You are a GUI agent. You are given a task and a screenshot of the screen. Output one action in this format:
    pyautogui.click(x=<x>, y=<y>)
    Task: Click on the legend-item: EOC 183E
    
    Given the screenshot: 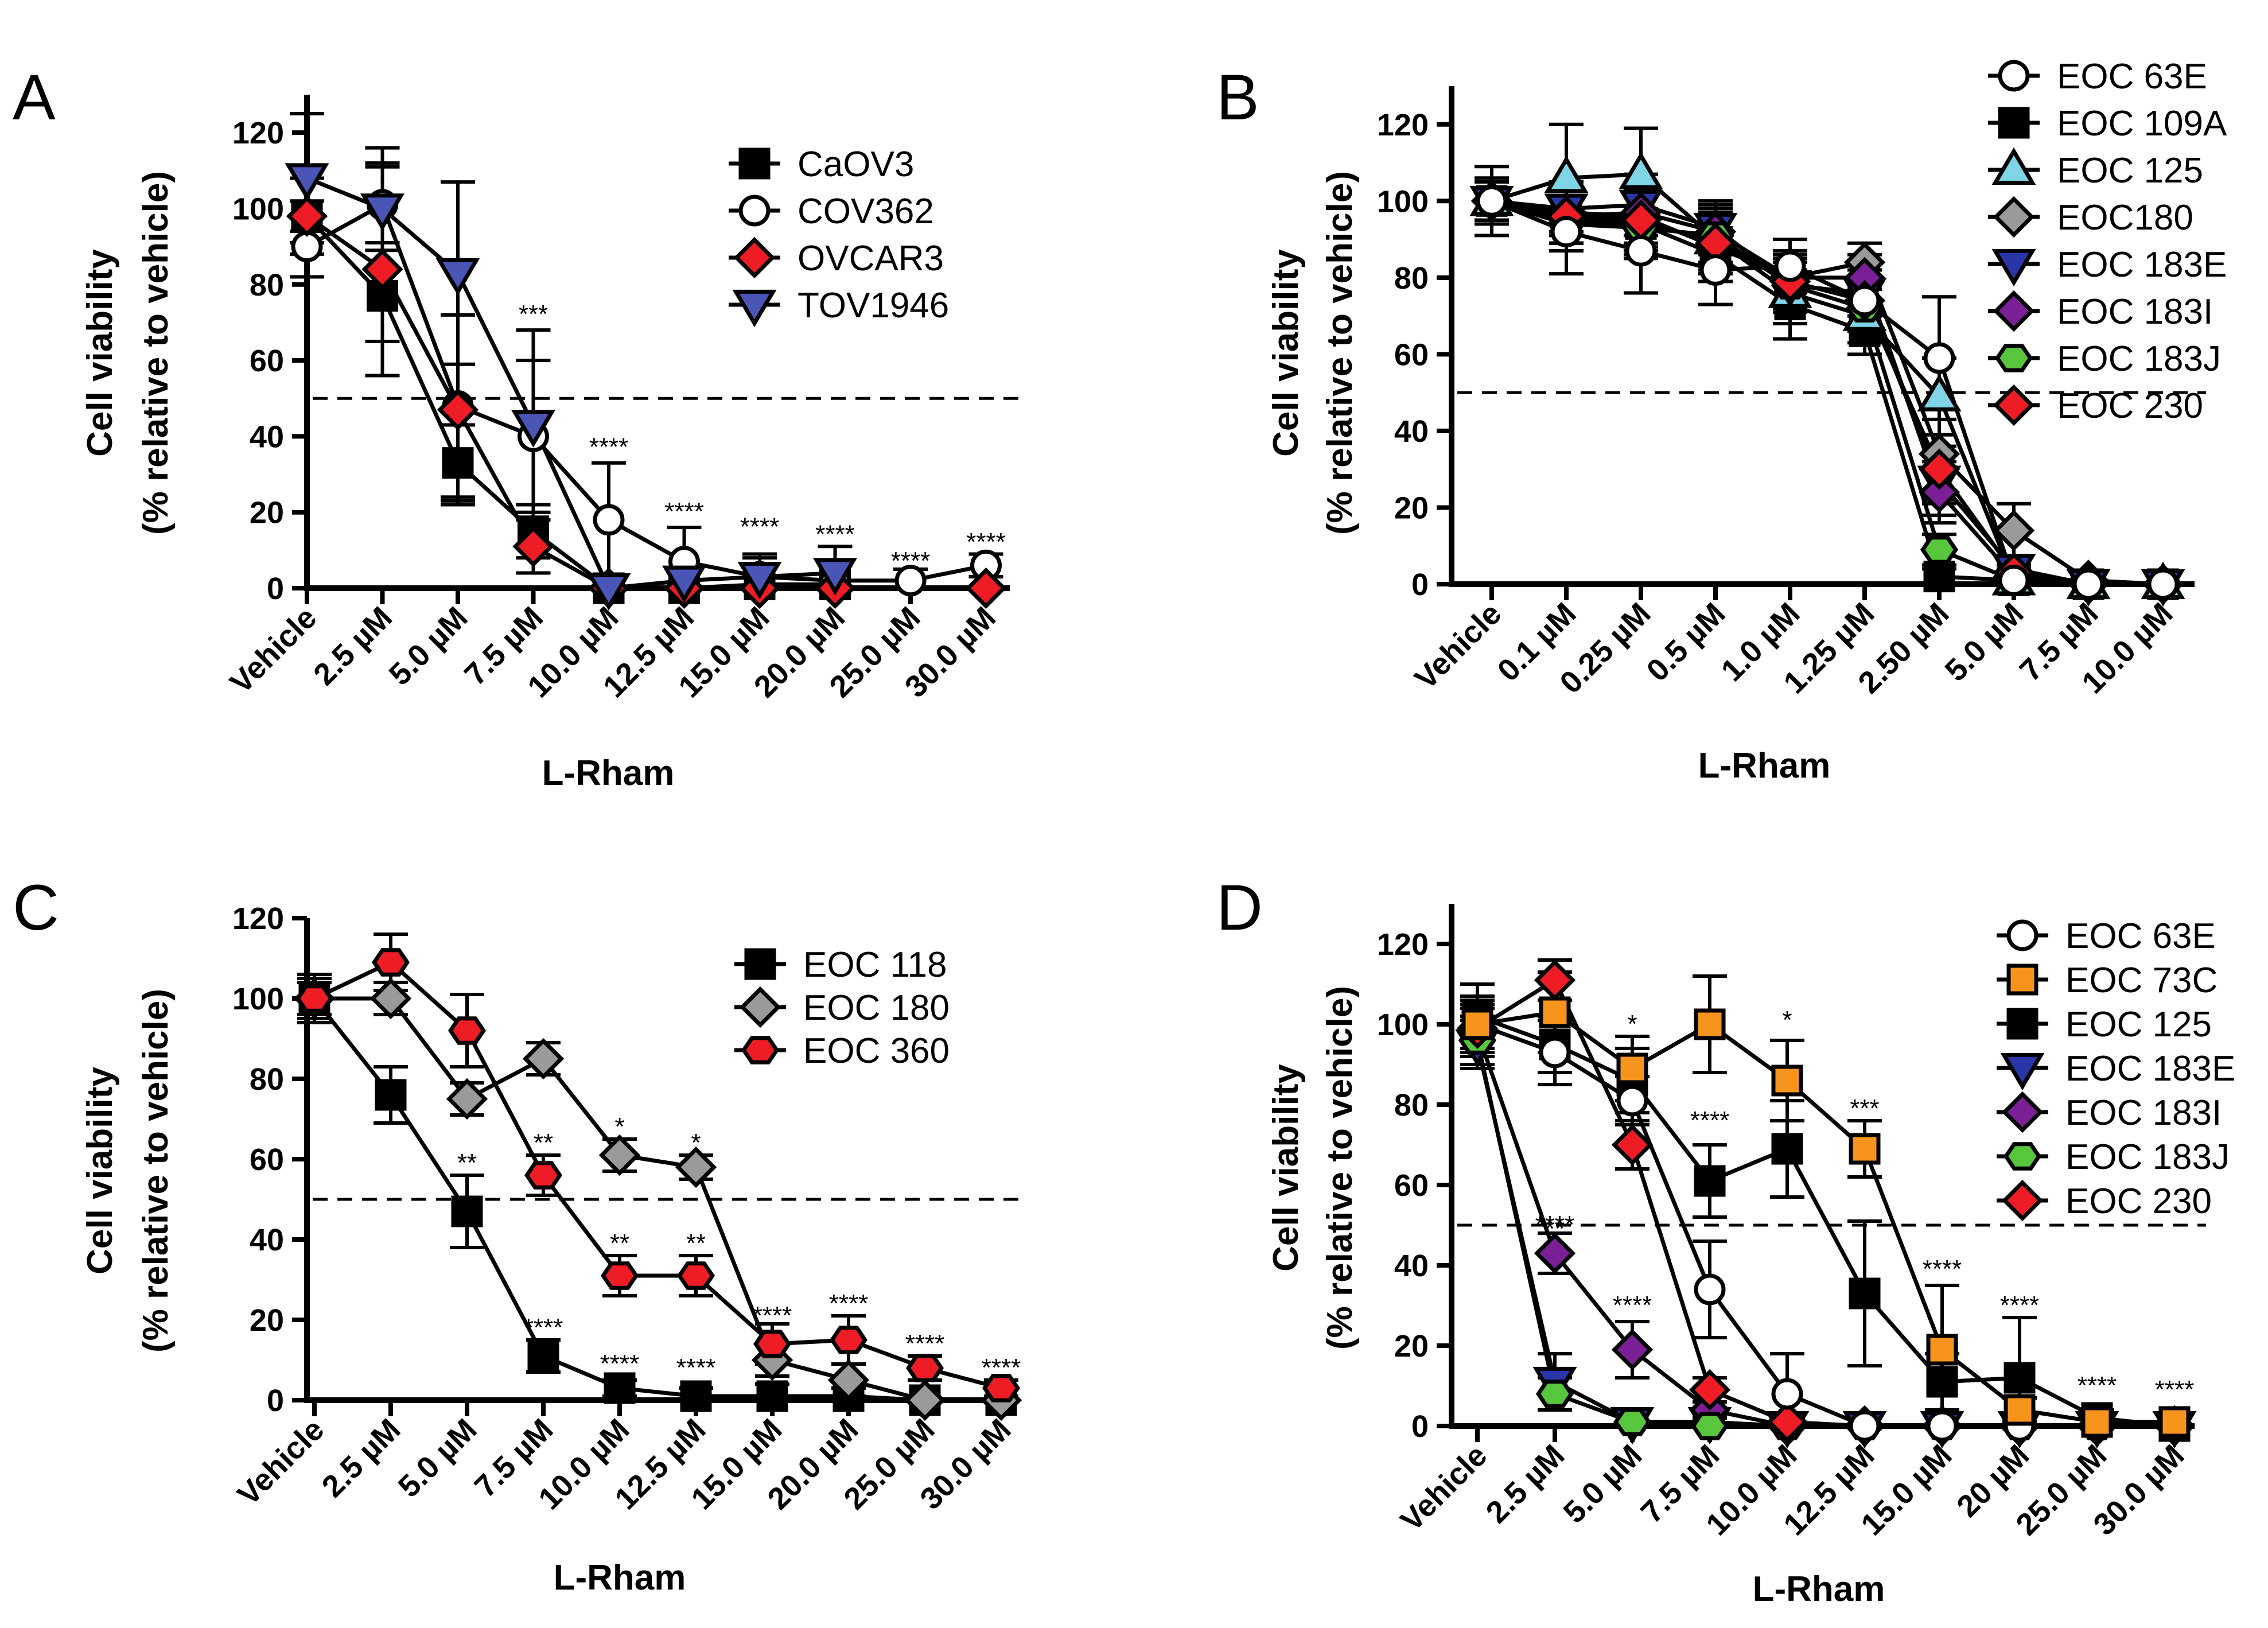 What is the action you would take?
    pyautogui.click(x=2107, y=266)
    